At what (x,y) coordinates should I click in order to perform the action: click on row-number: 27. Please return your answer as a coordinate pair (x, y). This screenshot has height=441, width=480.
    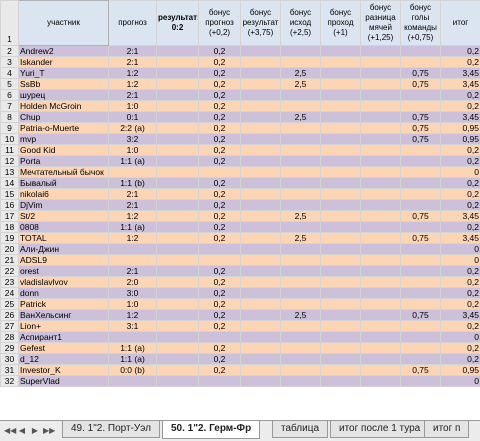
    Looking at the image, I should click on (10, 326).